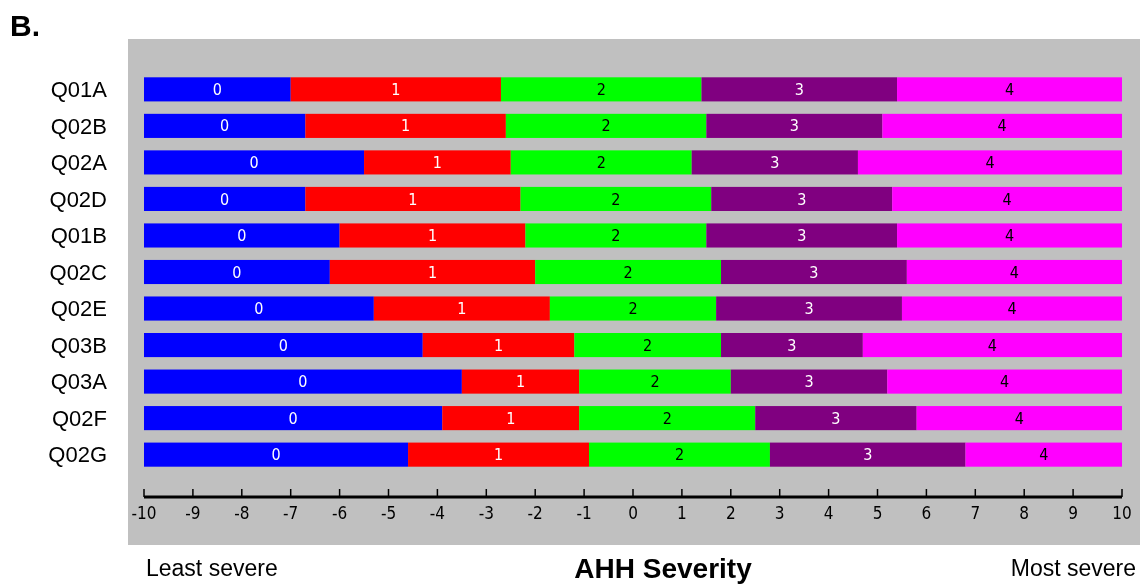 This screenshot has width=1142, height=587. Describe the element at coordinates (212, 568) in the screenshot. I see `text: Least severe` at that location.